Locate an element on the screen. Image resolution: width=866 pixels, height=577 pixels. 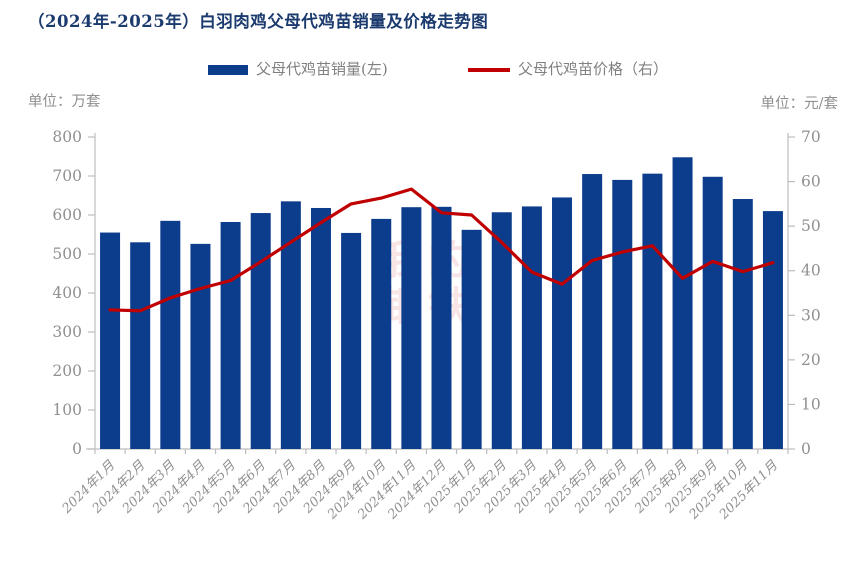
x-axis-ticks is located at coordinates (441, 451).